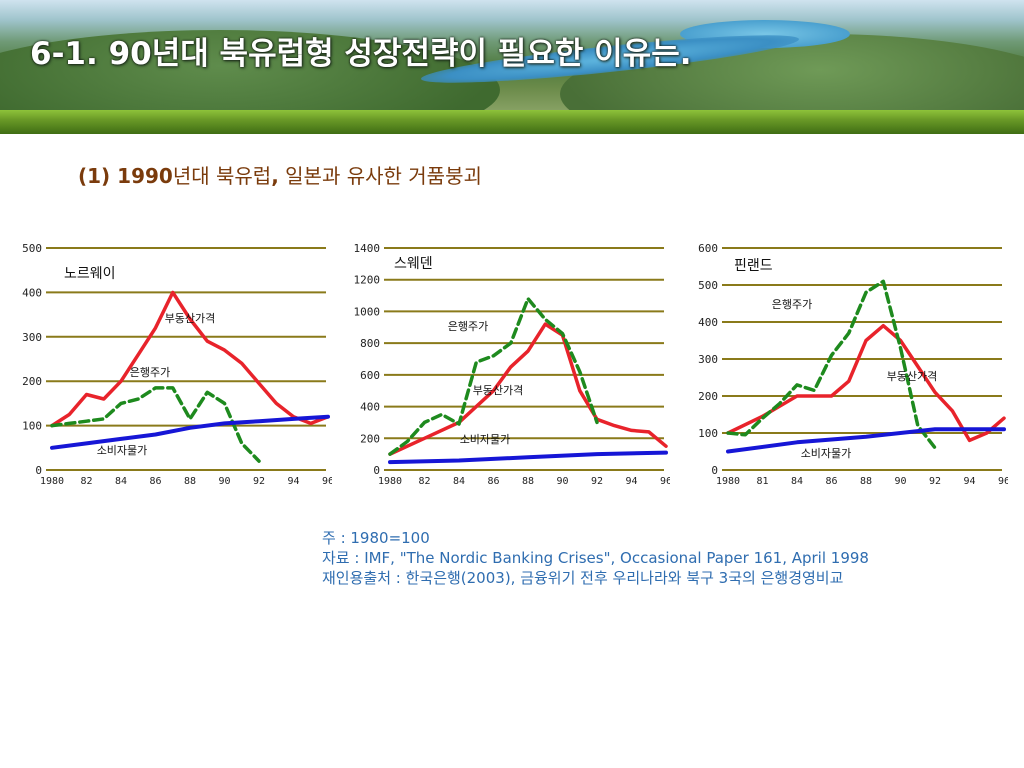 This screenshot has height=768, width=1024. What do you see at coordinates (361, 54) in the screenshot?
I see `slide-title: 6-1. 90년대 북유럽형 성장전략이 필요한 이유는.` at bounding box center [361, 54].